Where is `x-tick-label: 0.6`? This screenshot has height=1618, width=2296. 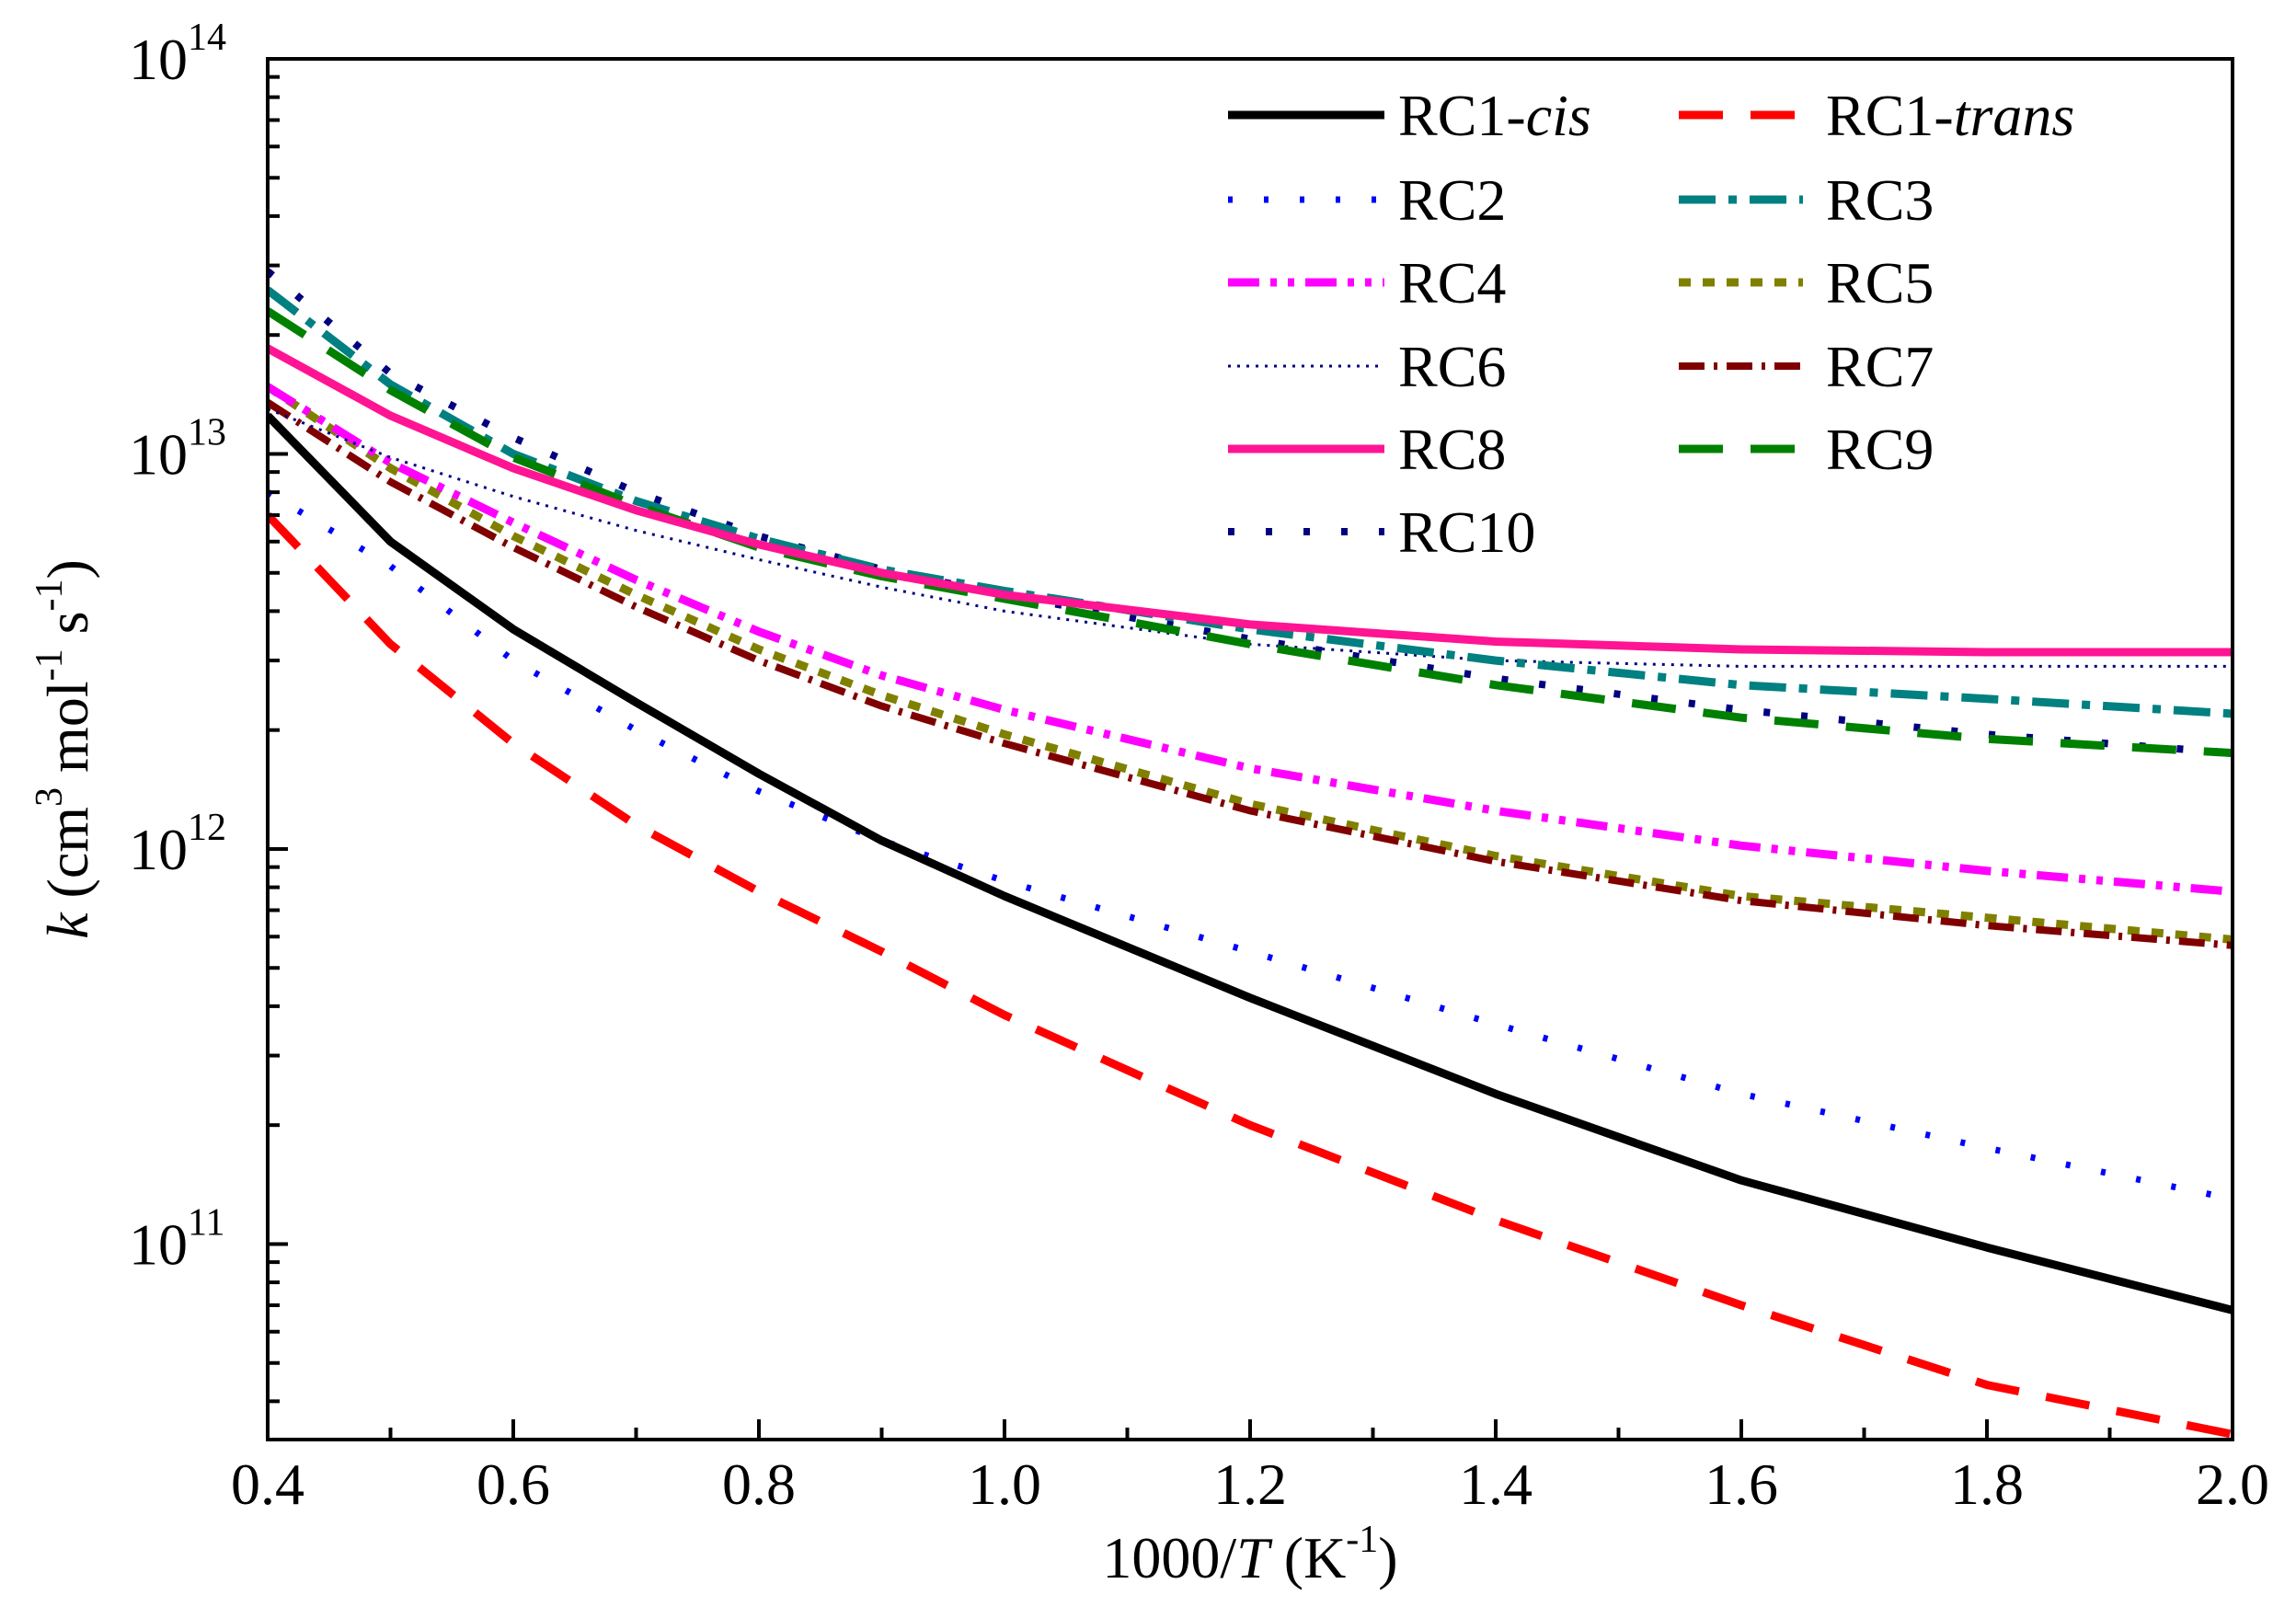
x-tick-label: 0.6 is located at coordinates (513, 1484).